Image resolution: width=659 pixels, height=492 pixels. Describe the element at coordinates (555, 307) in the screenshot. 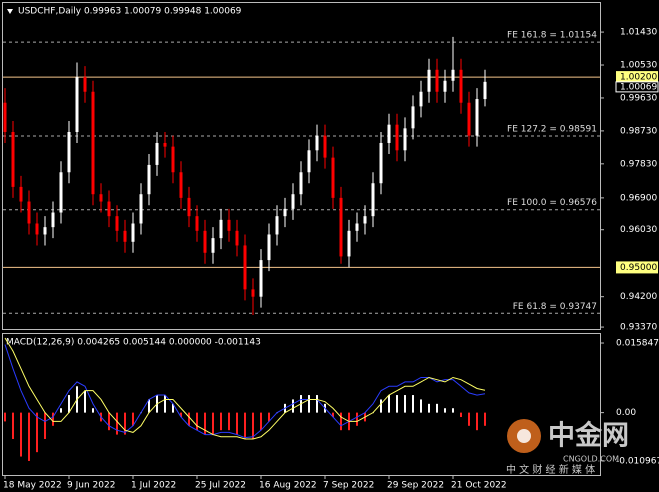

I see `fibo-label: FE 61.8 = 0.93747` at that location.